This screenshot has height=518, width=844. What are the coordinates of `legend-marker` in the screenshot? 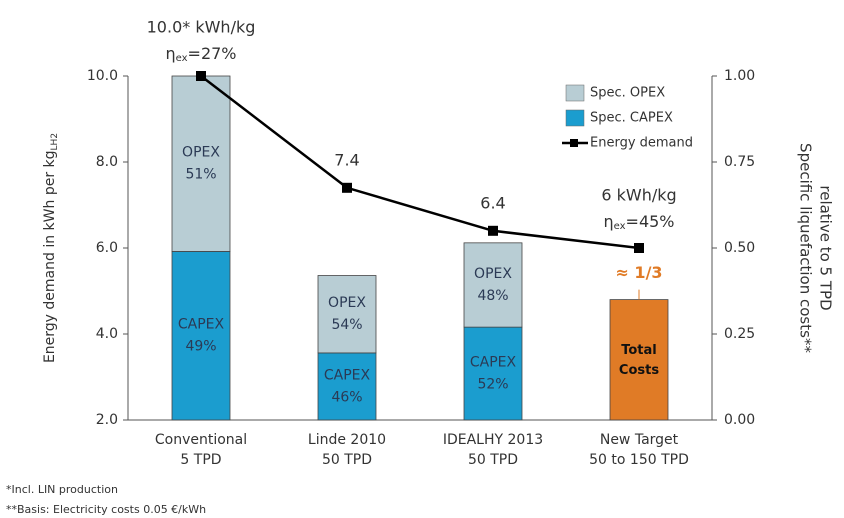 It's located at (574, 143).